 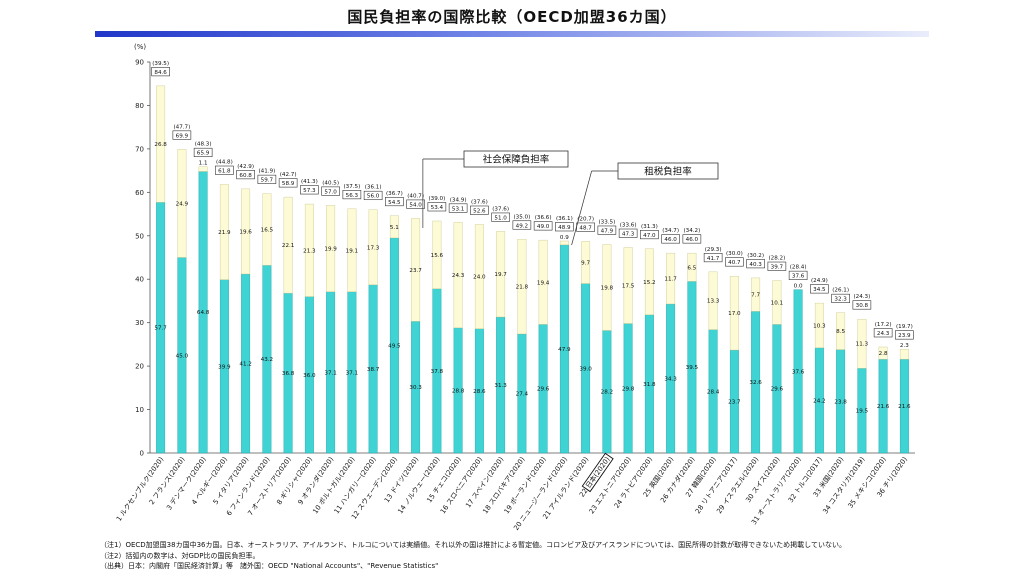 What do you see at coordinates (309, 376) in the screenshot?
I see `label-tax-value: 36.0` at bounding box center [309, 376].